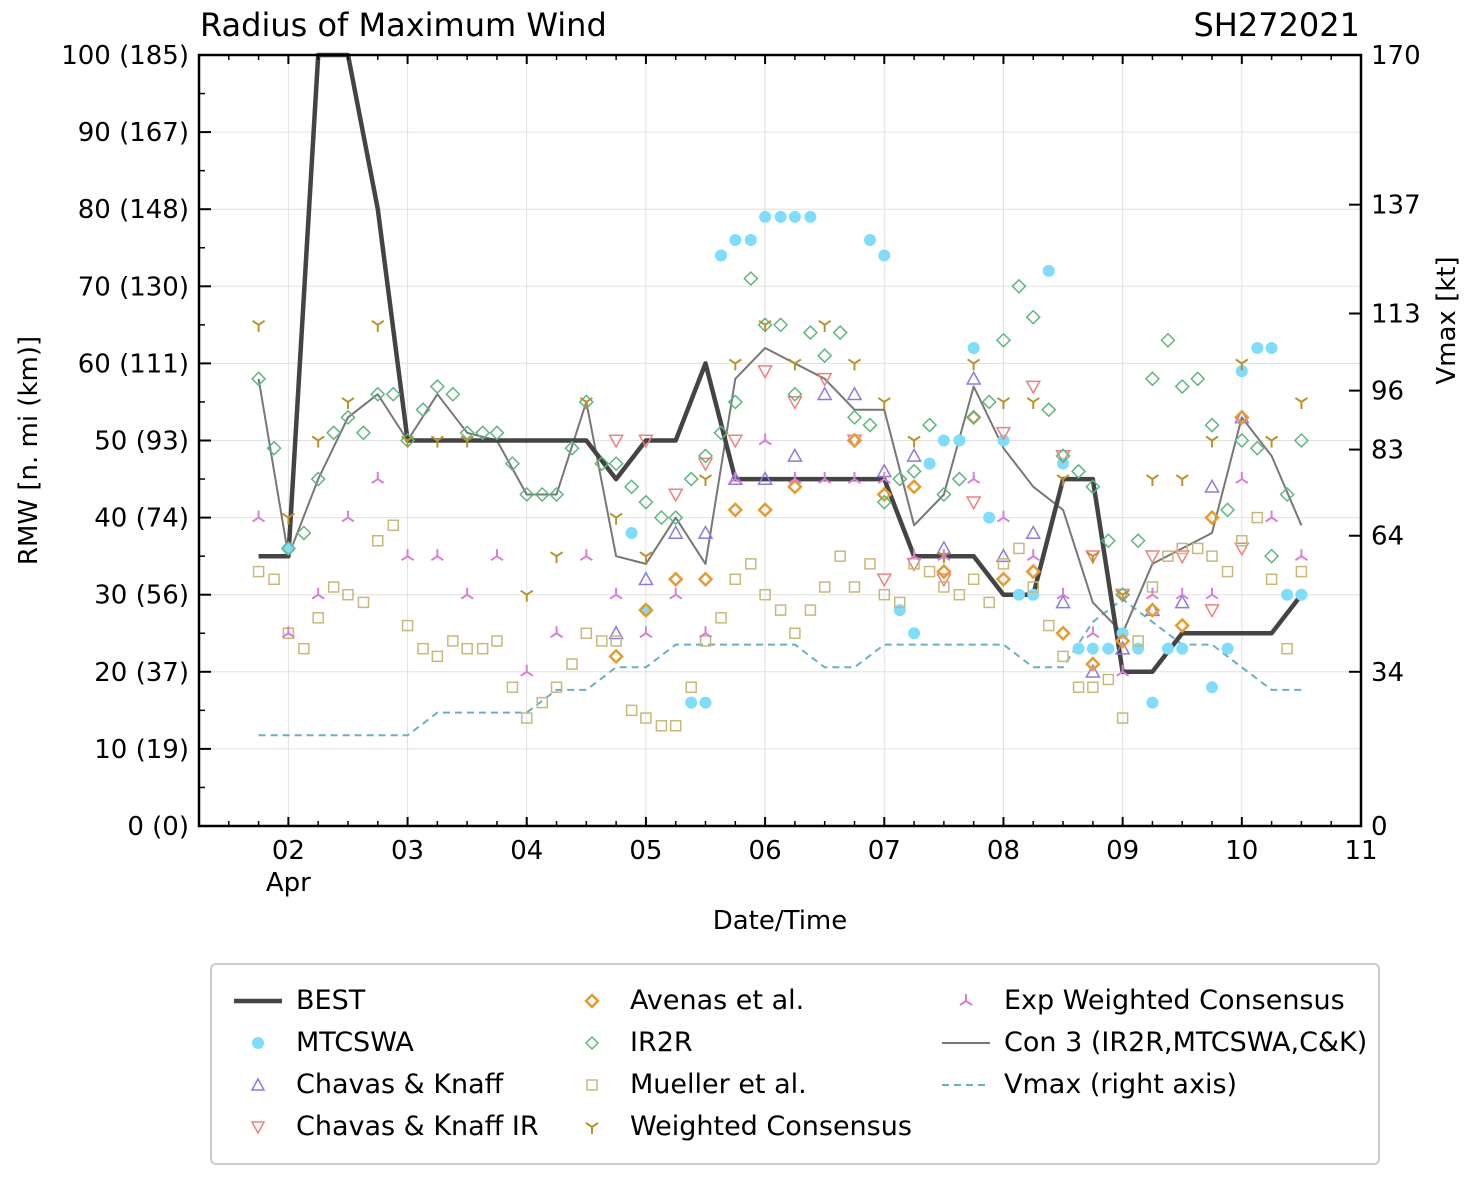  Describe the element at coordinates (29, 450) in the screenshot. I see `y-axis-label: RMW [n. mi (km)]` at that location.